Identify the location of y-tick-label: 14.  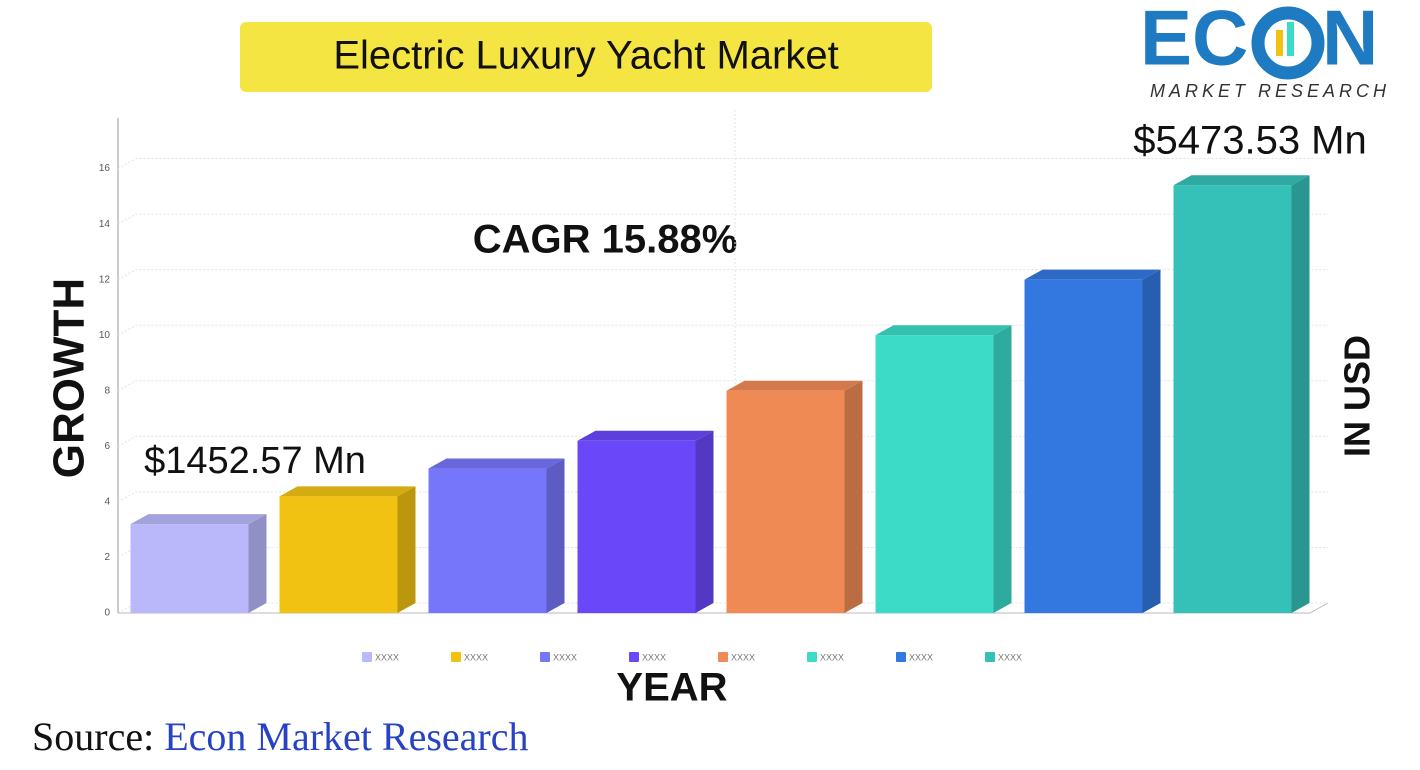
(105, 224).